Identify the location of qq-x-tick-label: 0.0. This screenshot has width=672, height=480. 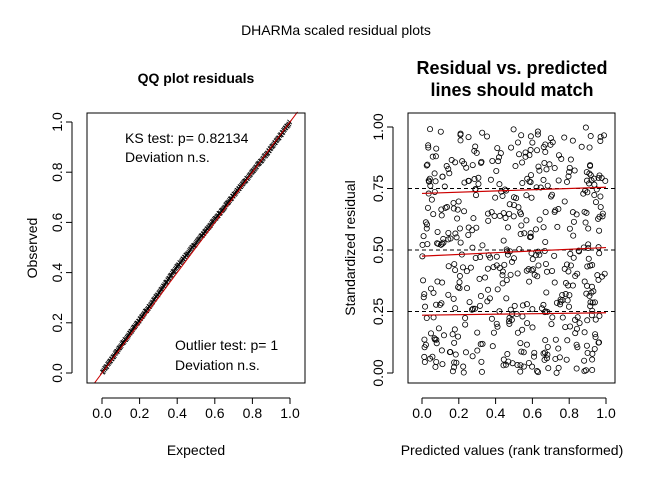
(102, 413).